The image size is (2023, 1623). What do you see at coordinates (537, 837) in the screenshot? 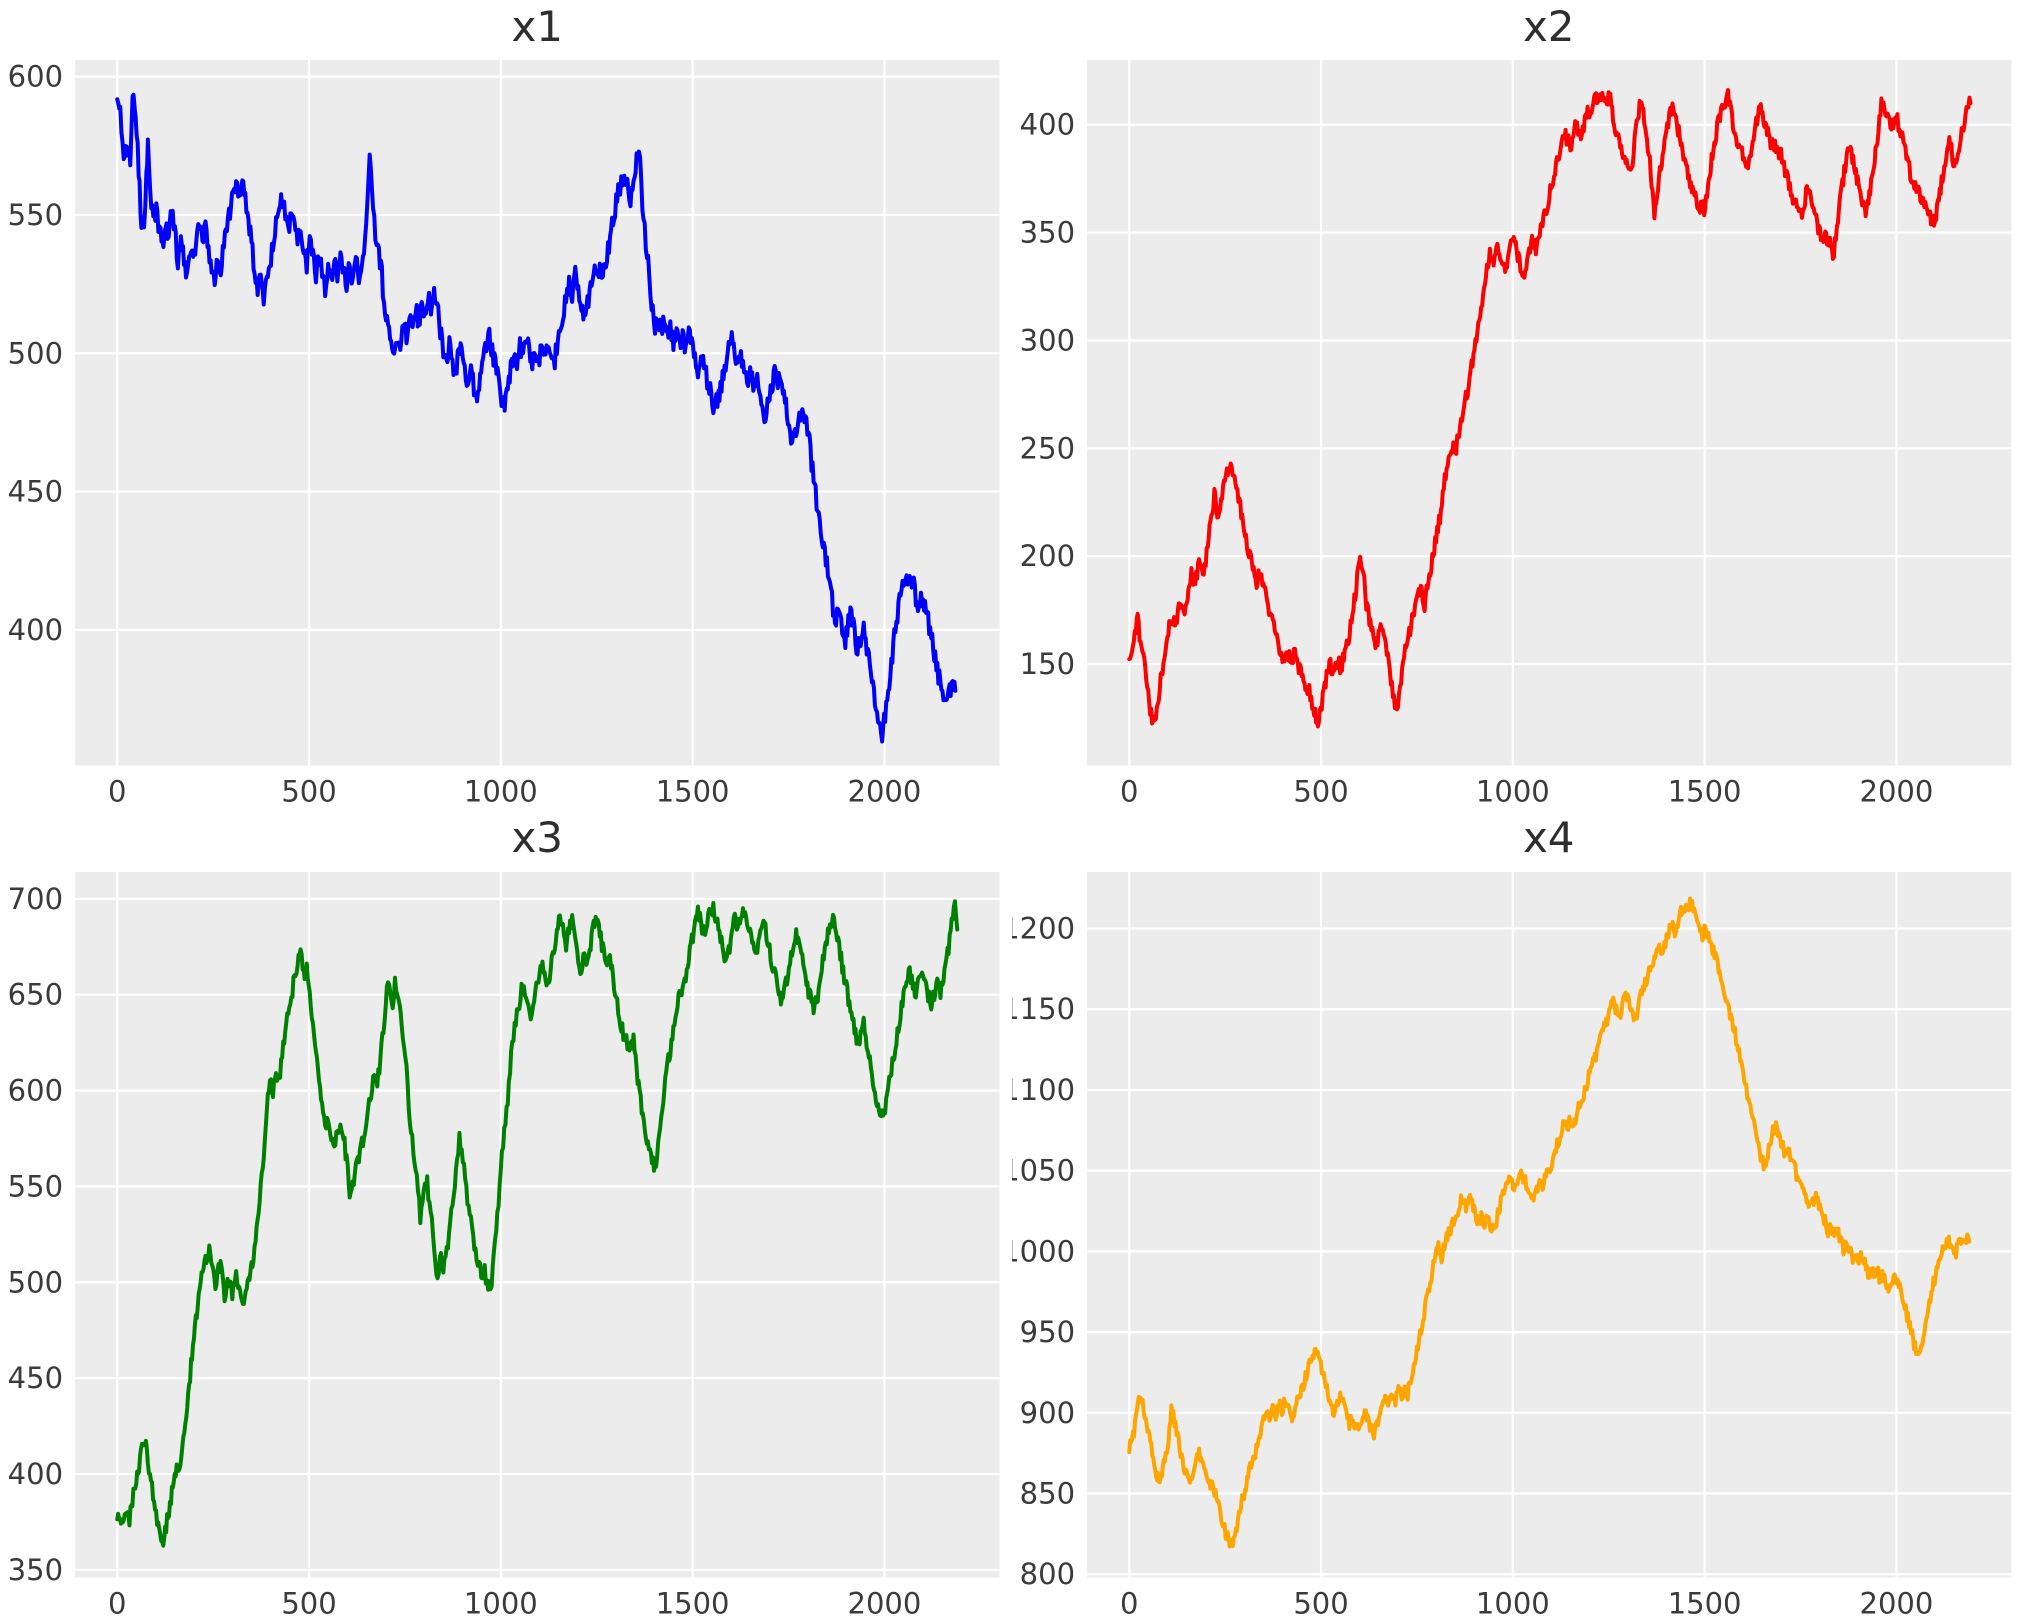
I see `chart-title-x3: x3` at bounding box center [537, 837].